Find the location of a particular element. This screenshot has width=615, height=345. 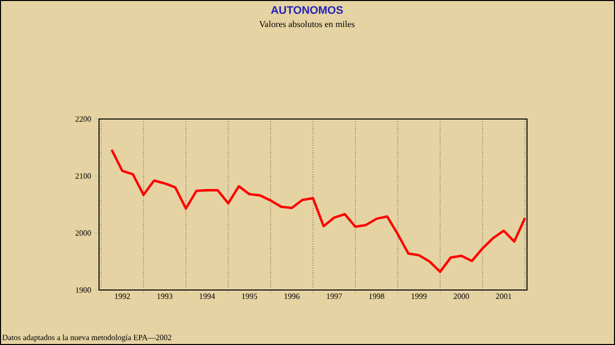

y-tick-label: 2200 is located at coordinates (83, 119).